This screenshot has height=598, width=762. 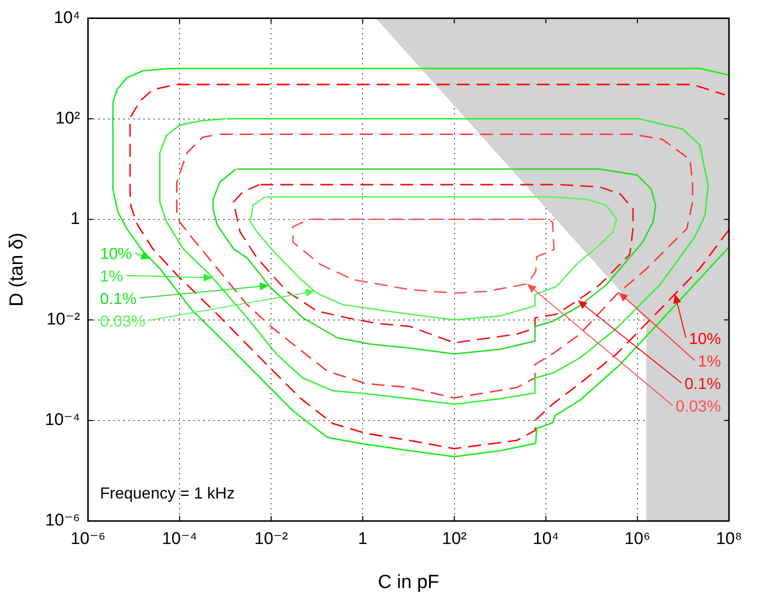 I want to click on legend-label: 10%, so click(x=116, y=254).